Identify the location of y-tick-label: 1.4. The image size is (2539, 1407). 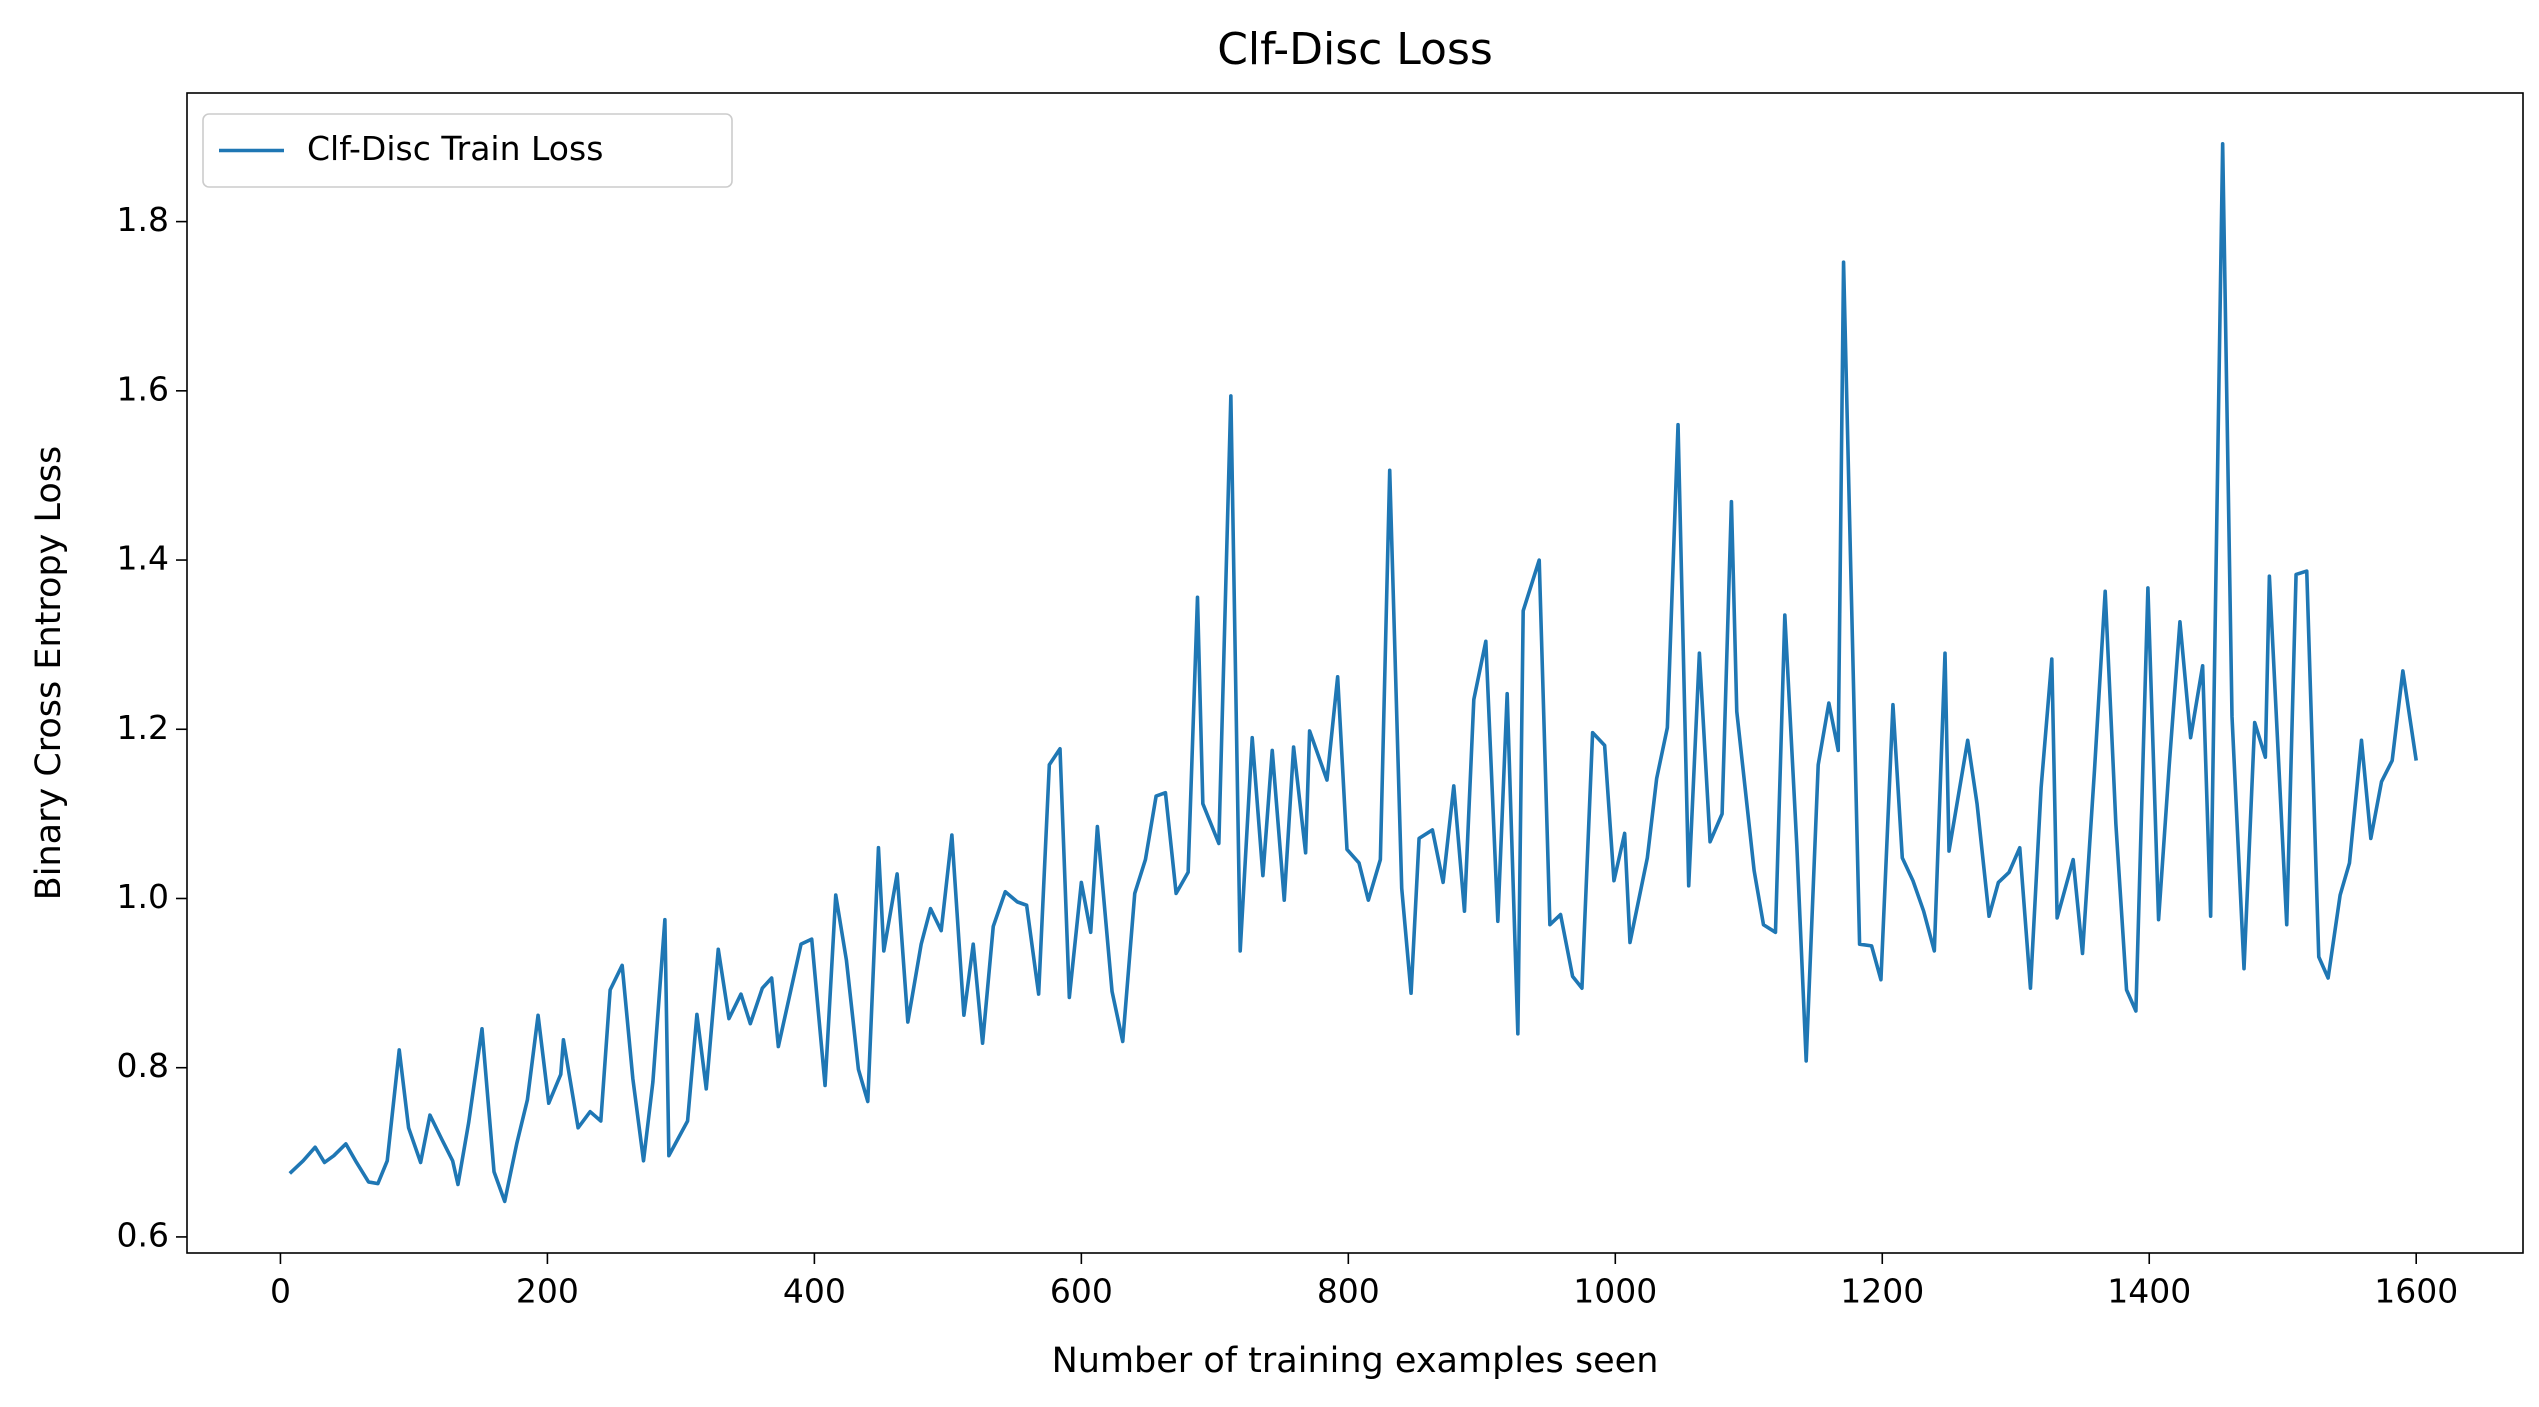
(143, 558).